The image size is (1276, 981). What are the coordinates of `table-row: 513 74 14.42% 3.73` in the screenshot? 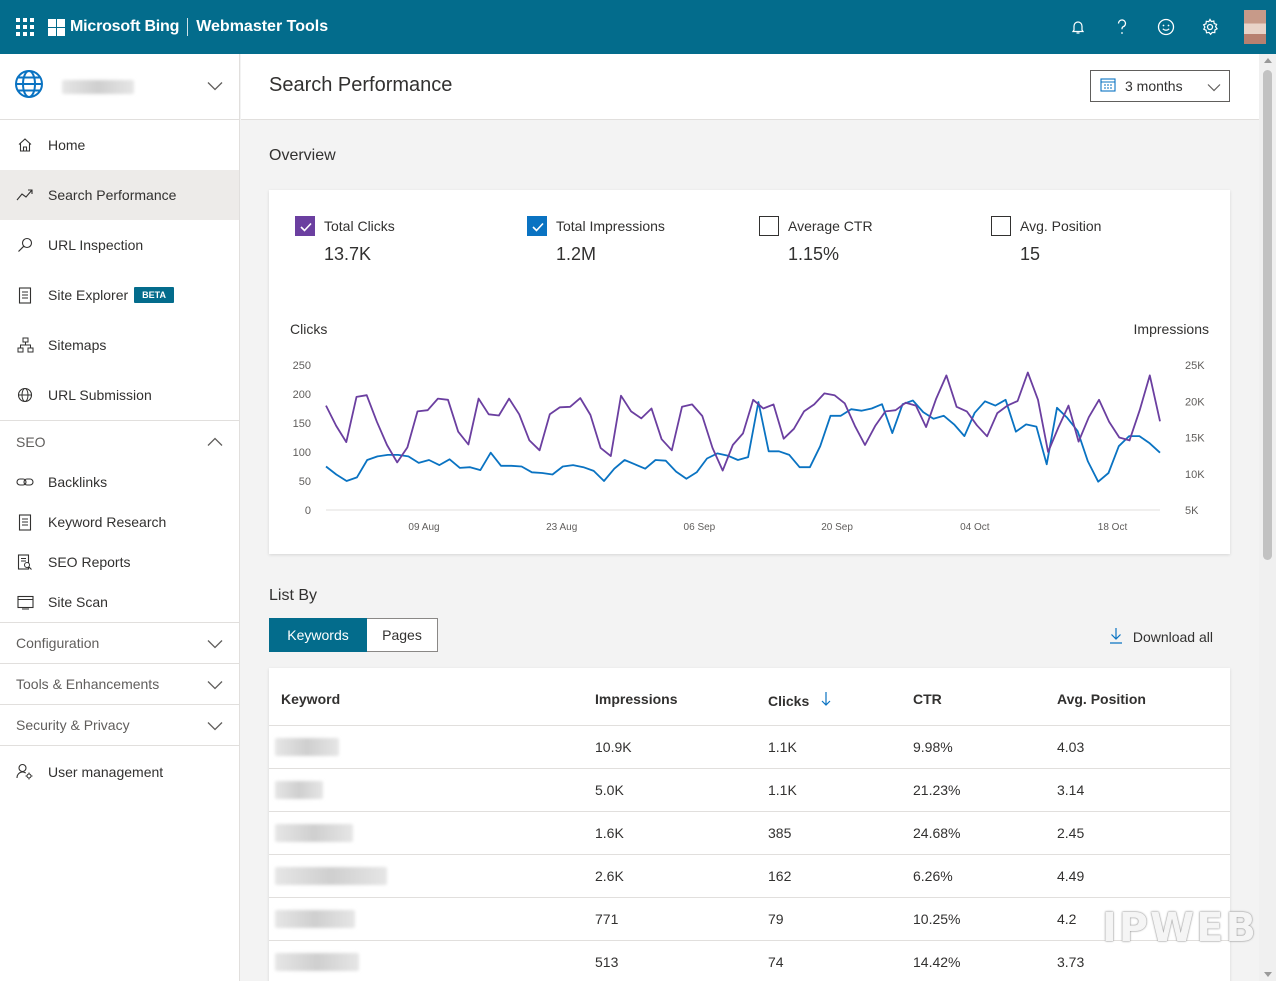 It's located at (749, 961).